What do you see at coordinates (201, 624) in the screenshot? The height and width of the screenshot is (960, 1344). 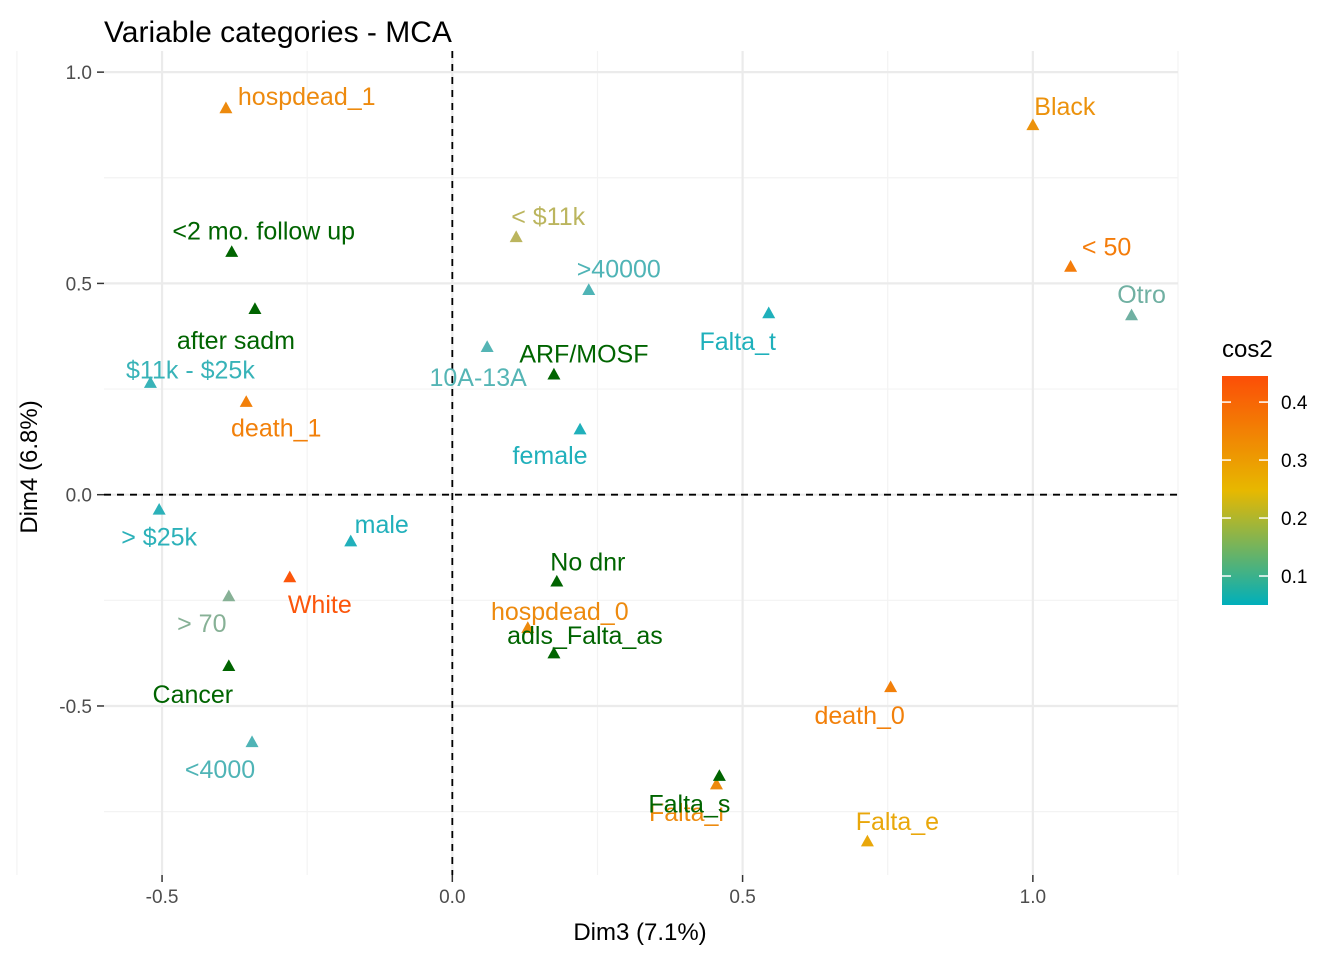 I see `point-label: > 70` at bounding box center [201, 624].